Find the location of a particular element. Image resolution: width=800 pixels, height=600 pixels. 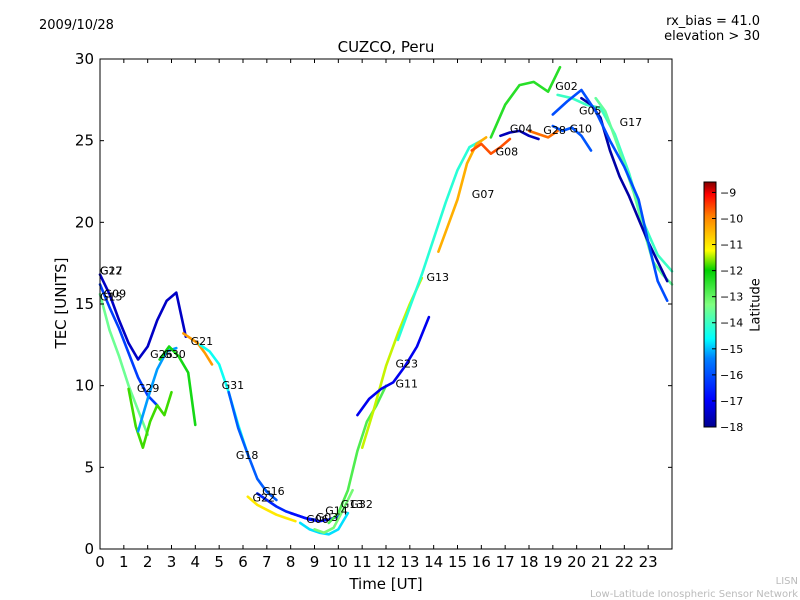

colorbar-tick-label: −11 is located at coordinates (731, 245).